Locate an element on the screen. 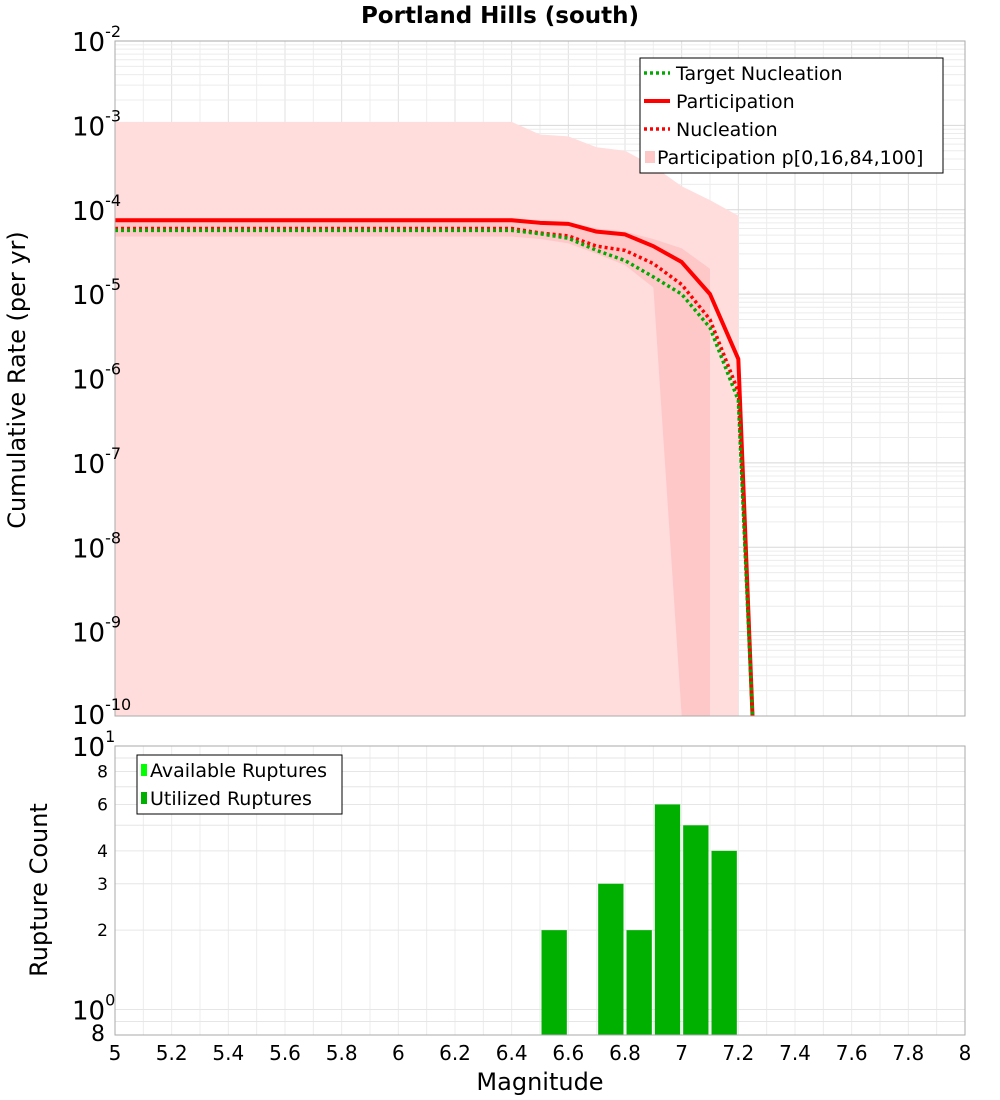 This screenshot has height=1100, width=1000. x-tick-label: 7.2 is located at coordinates (738, 1053).